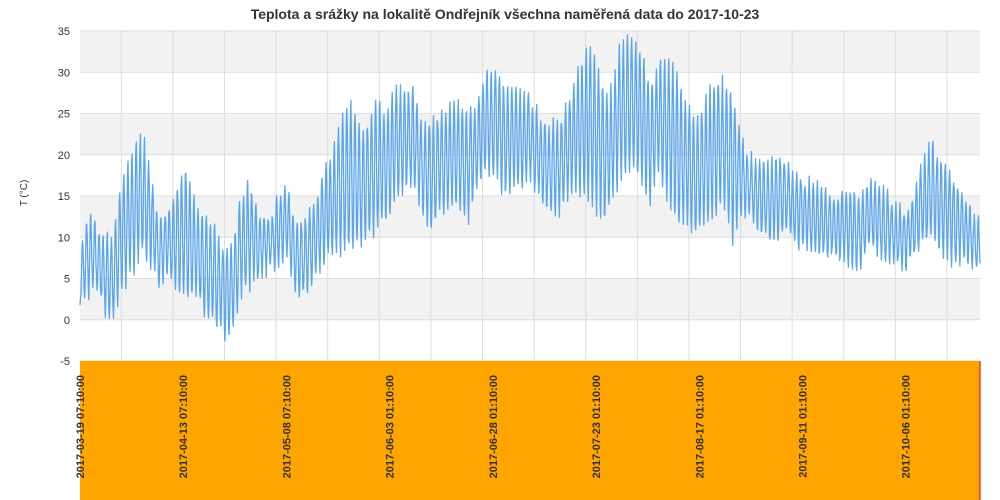  I want to click on y-tick-label: 0, so click(67, 321).